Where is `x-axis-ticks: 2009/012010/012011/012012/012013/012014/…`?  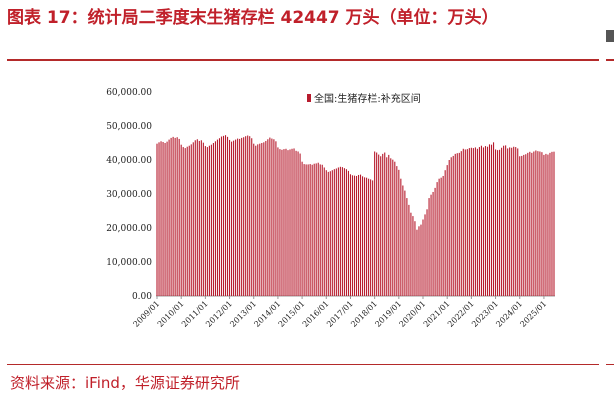 x-axis-ticks: 2009/012010/012011/012012/012013/012014/… is located at coordinates (340, 312).